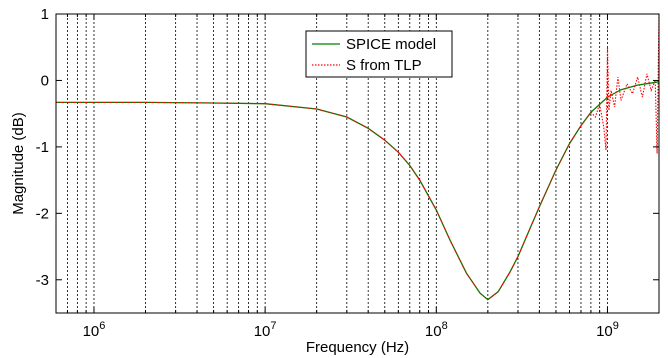 The height and width of the screenshot is (358, 668). What do you see at coordinates (384, 65) in the screenshot?
I see `legend-label-2: S from TLP` at bounding box center [384, 65].